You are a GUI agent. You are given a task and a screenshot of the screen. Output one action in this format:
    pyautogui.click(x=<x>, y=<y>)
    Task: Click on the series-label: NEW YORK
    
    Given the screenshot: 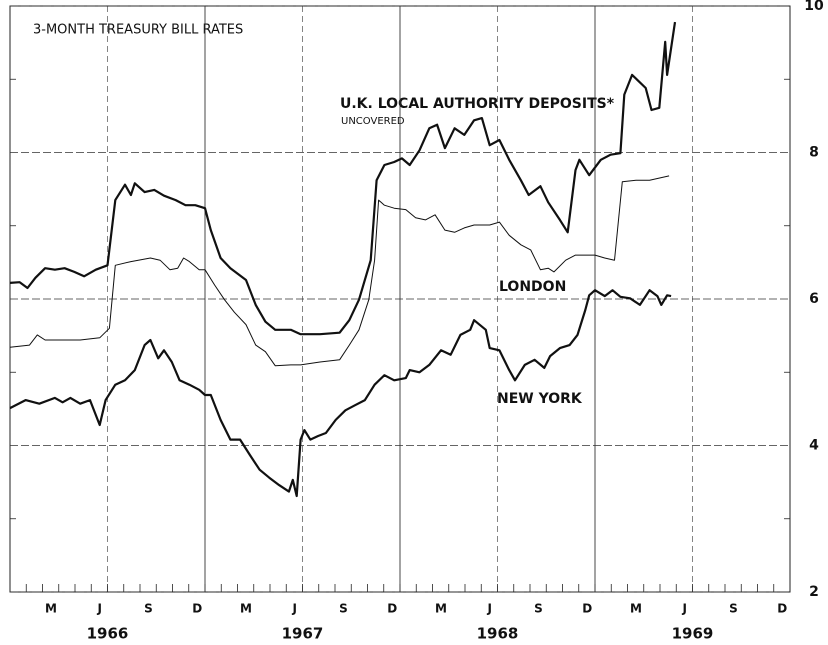 What is the action you would take?
    pyautogui.click(x=540, y=399)
    